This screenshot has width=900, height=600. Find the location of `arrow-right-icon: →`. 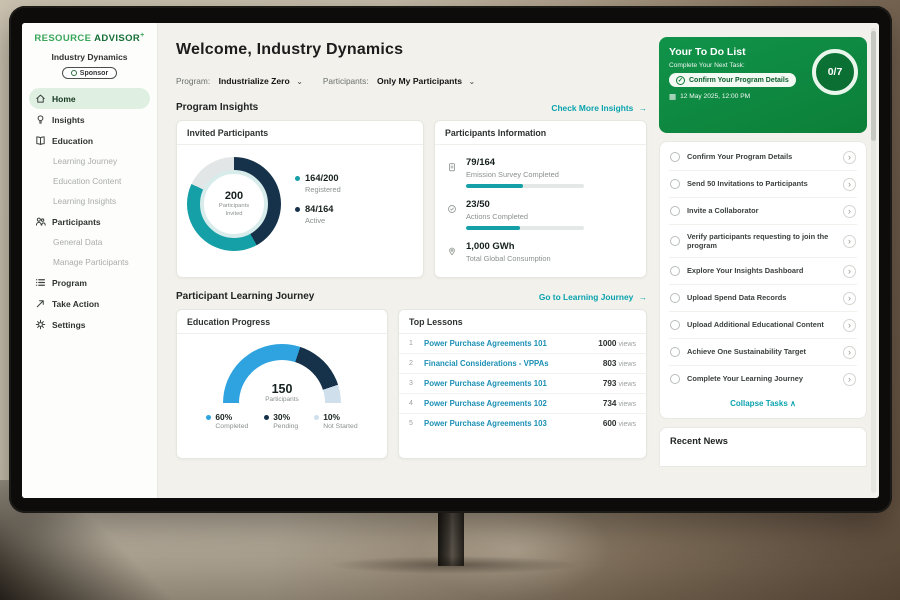

arrow-right-icon: → is located at coordinates (642, 296).